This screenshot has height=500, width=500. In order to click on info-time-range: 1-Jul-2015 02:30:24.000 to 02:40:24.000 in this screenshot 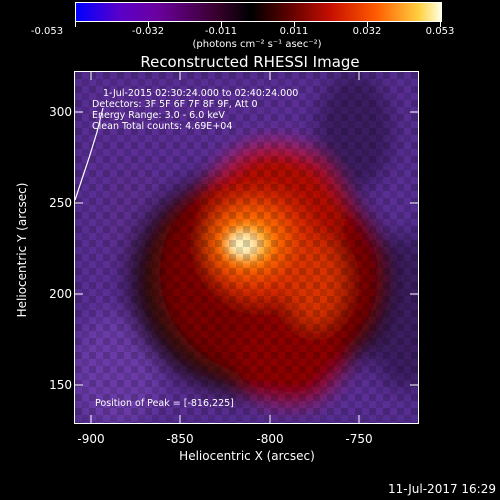, I will do `click(201, 93)`.